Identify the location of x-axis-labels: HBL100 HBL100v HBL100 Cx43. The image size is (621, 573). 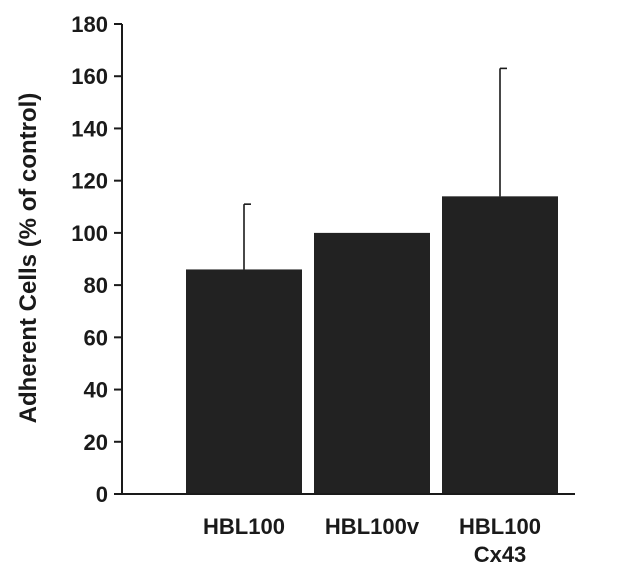
(372, 540).